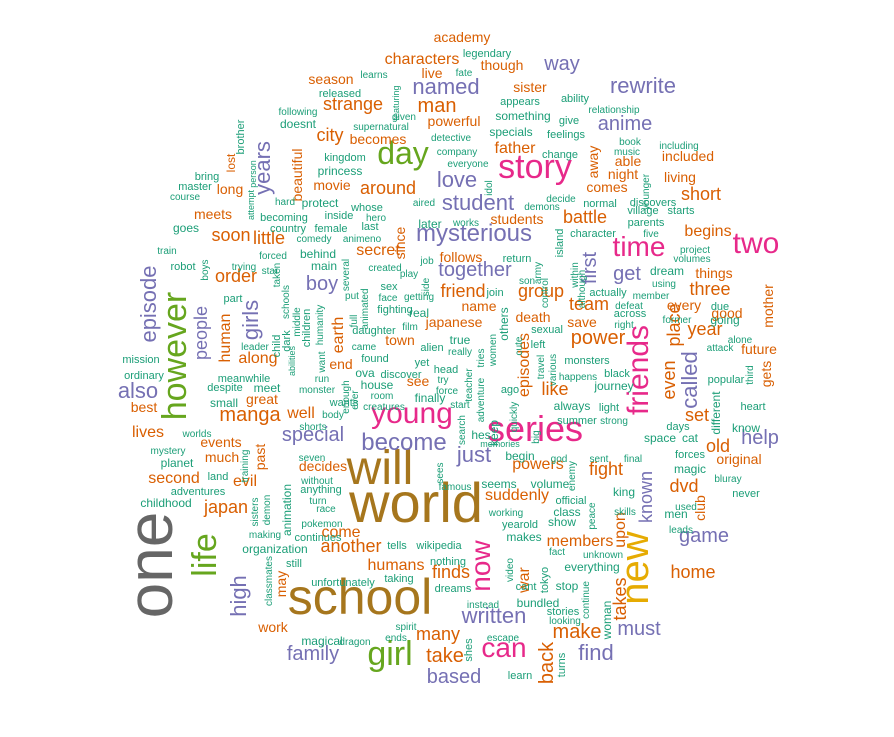 The image size is (894, 737). Describe the element at coordinates (255, 347) in the screenshot. I see `cloud-word-leader: leader` at that location.